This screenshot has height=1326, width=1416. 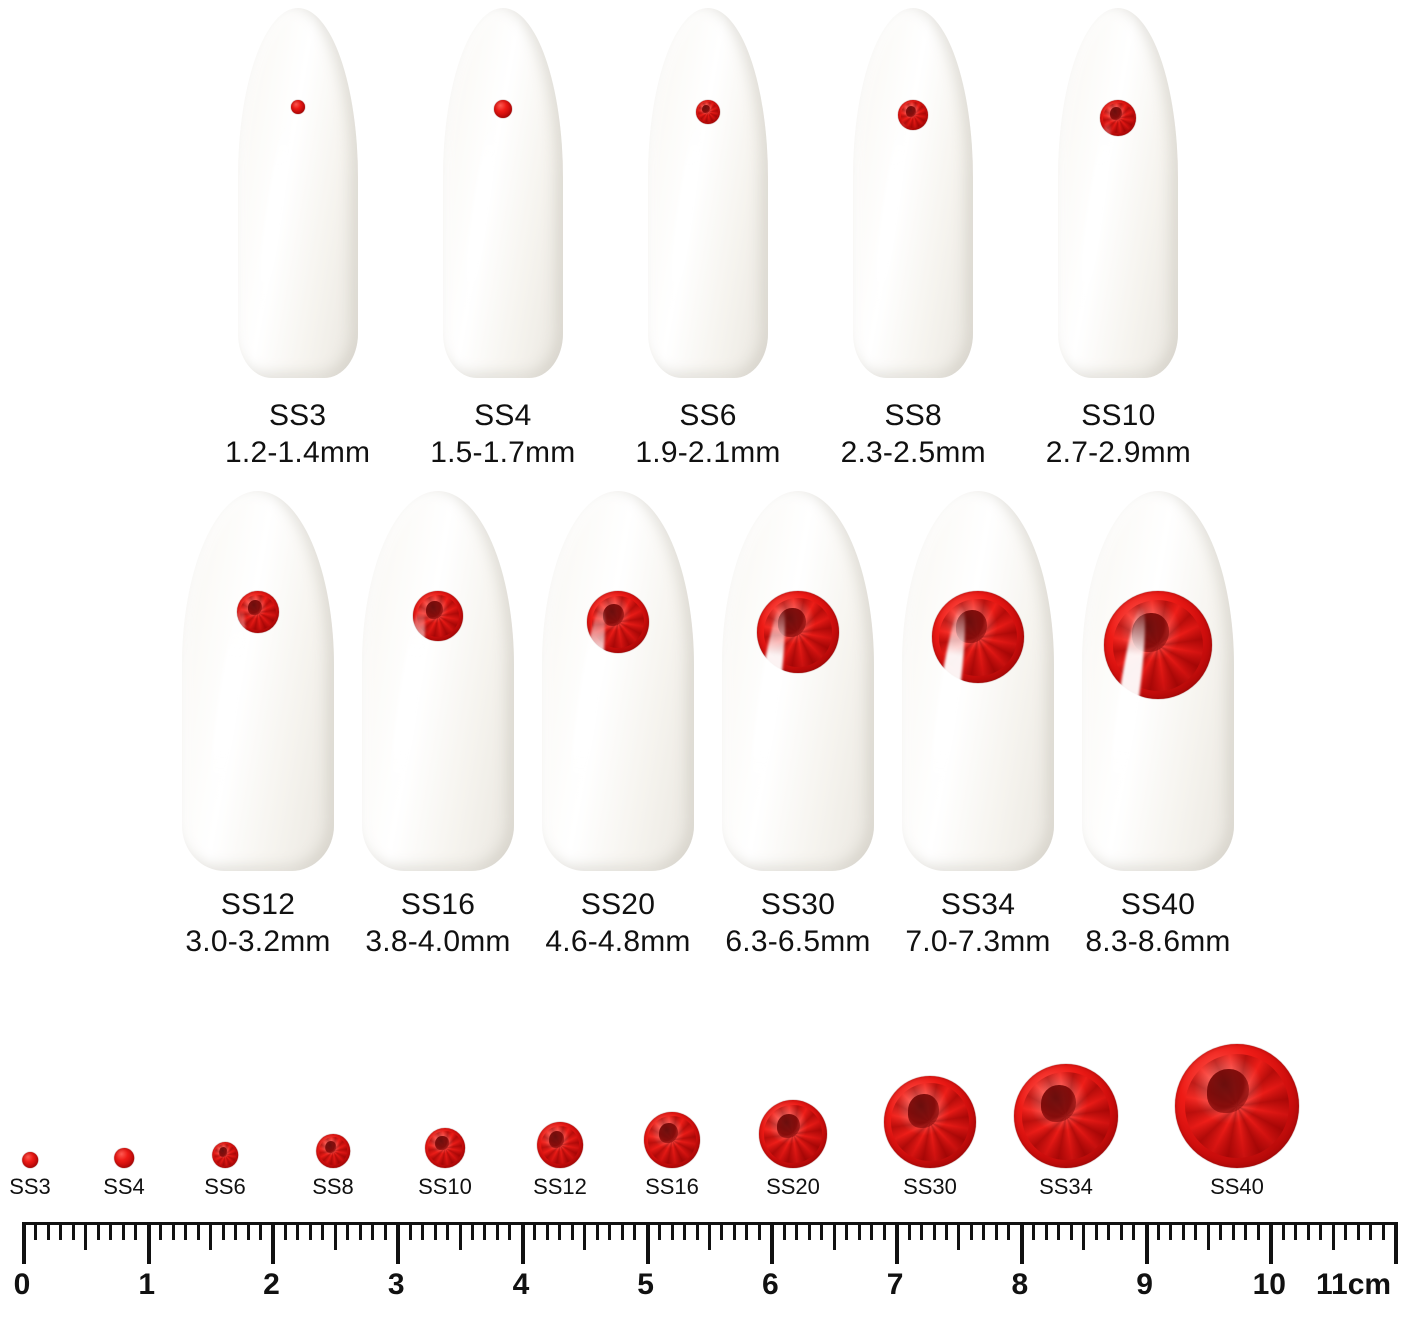 What do you see at coordinates (1118, 415) in the screenshot?
I see `size-code-label: SS10` at bounding box center [1118, 415].